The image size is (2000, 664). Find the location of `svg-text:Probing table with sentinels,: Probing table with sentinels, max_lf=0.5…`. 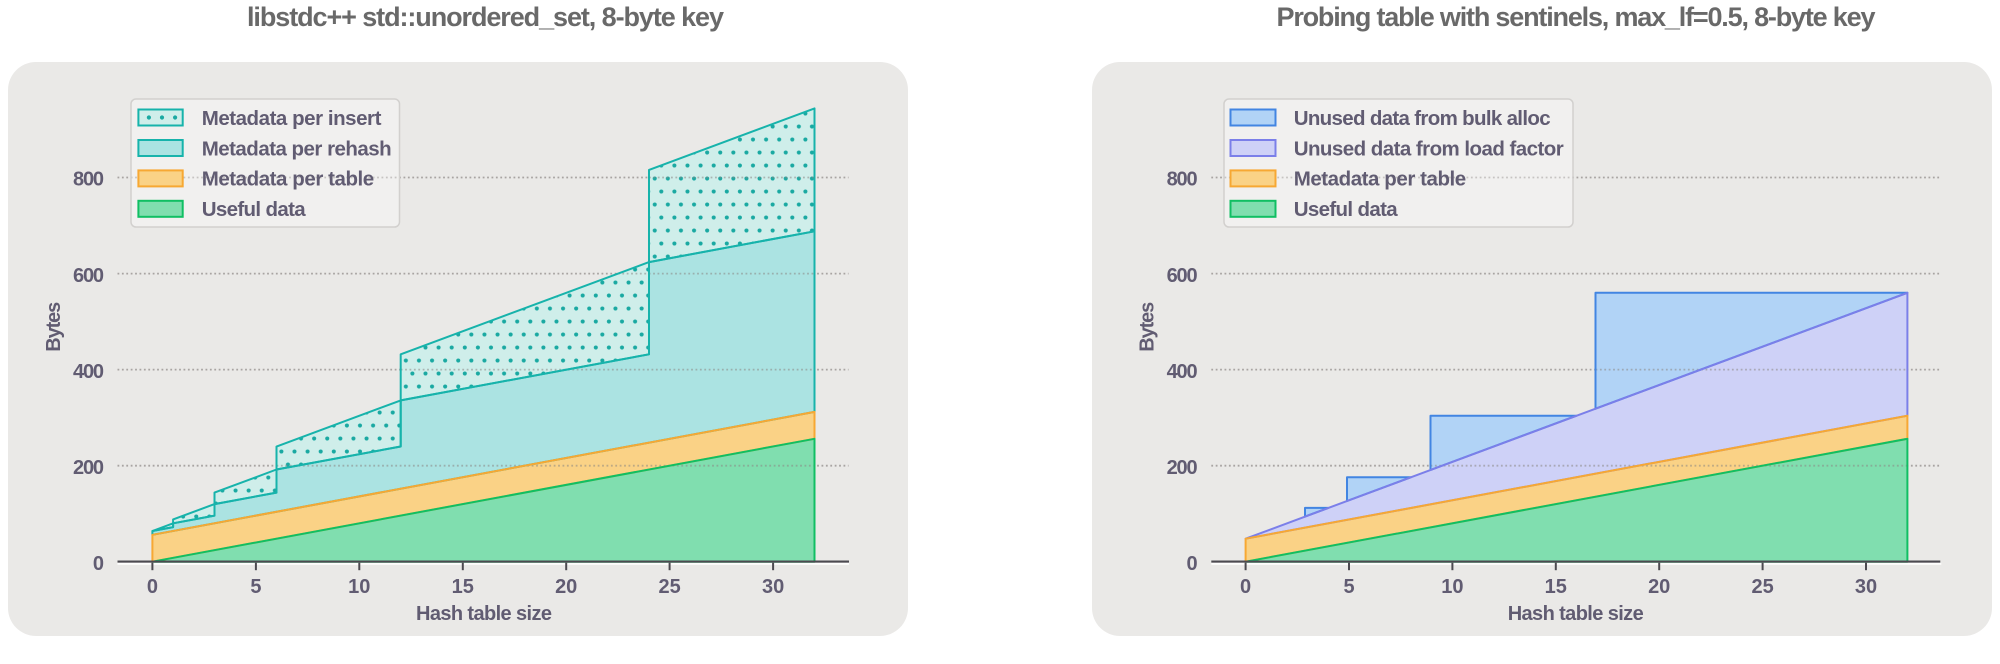

svg-text:Probing table with sentinels,: Probing table with sentinels, max_lf=0.5… is located at coordinates (1576, 17).